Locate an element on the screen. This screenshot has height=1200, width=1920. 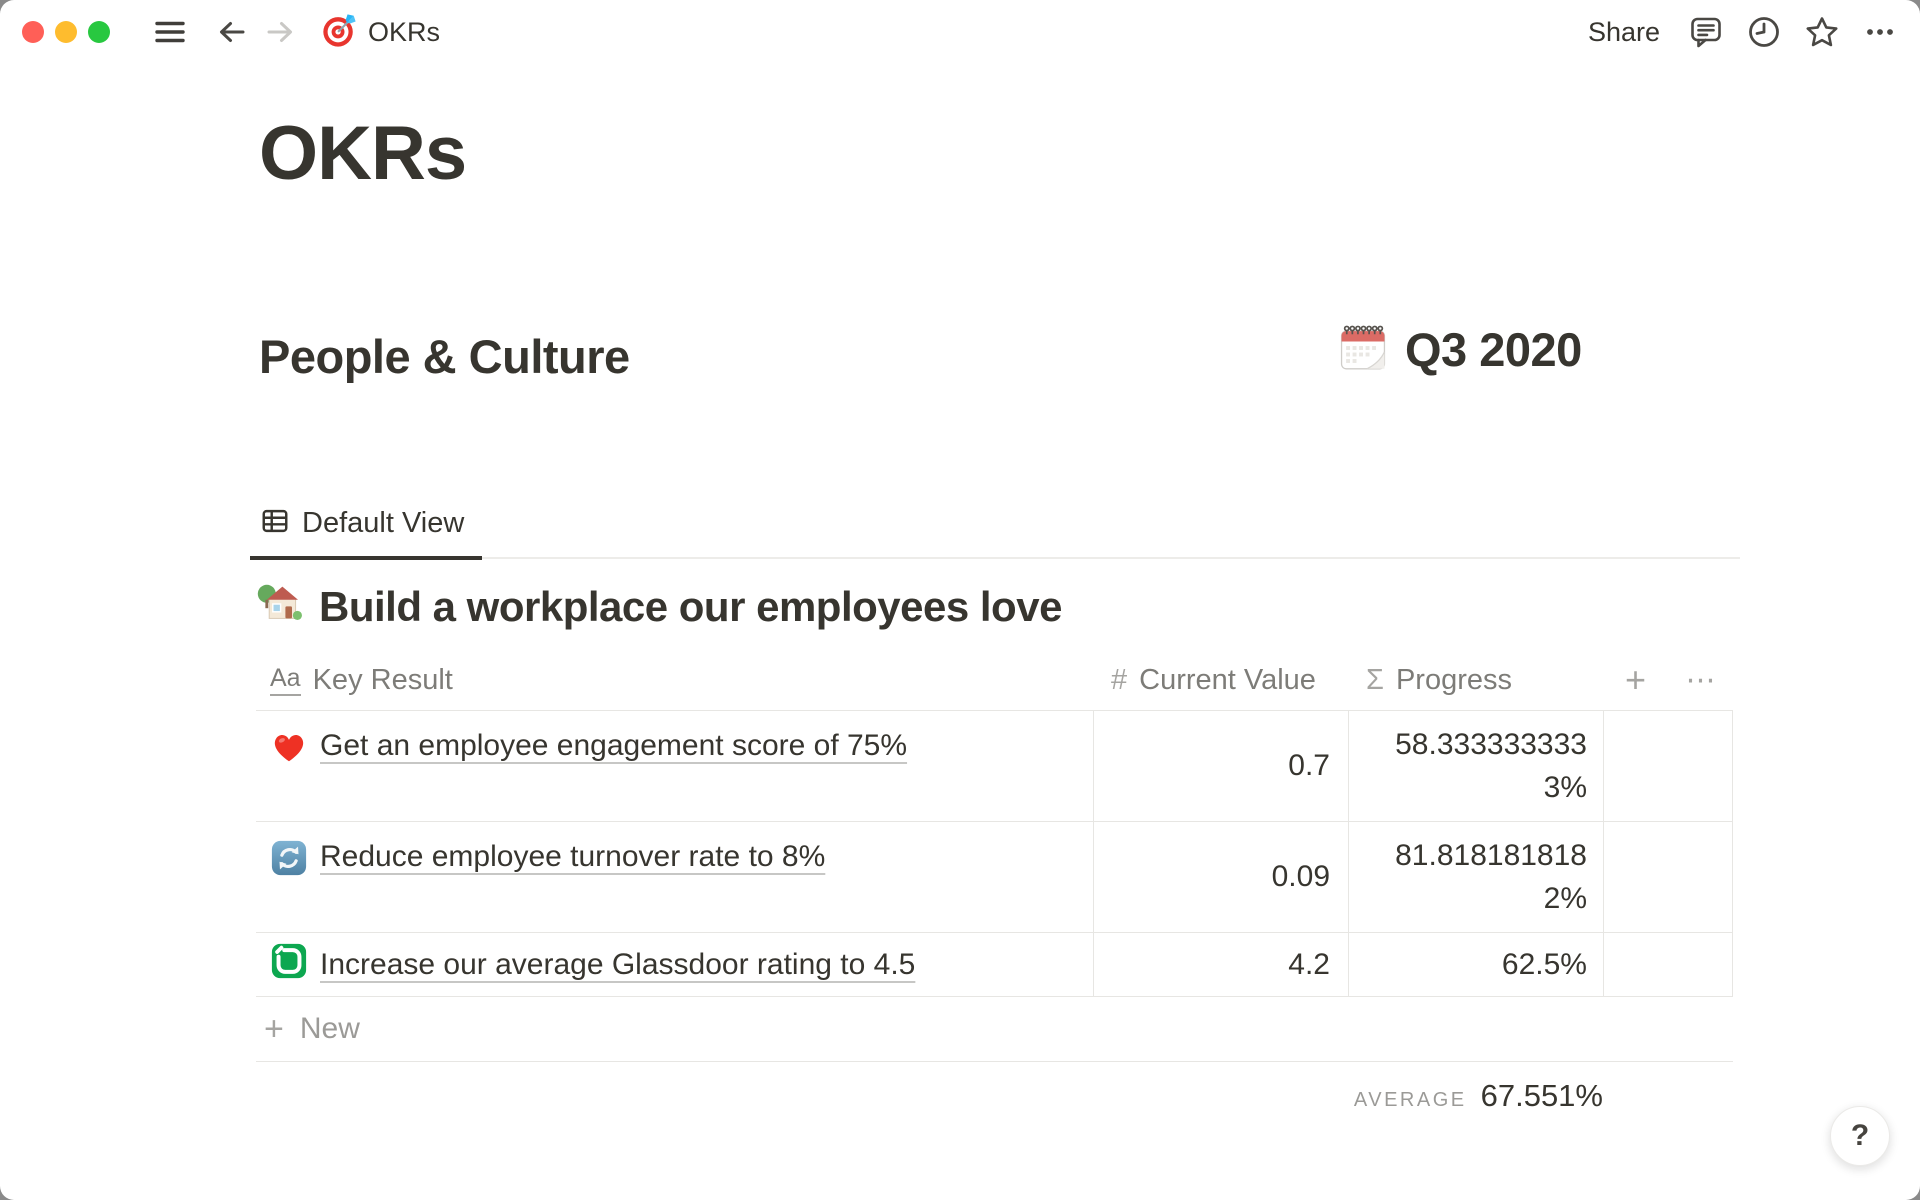
column-label: Progress is located at coordinates (1453, 679).